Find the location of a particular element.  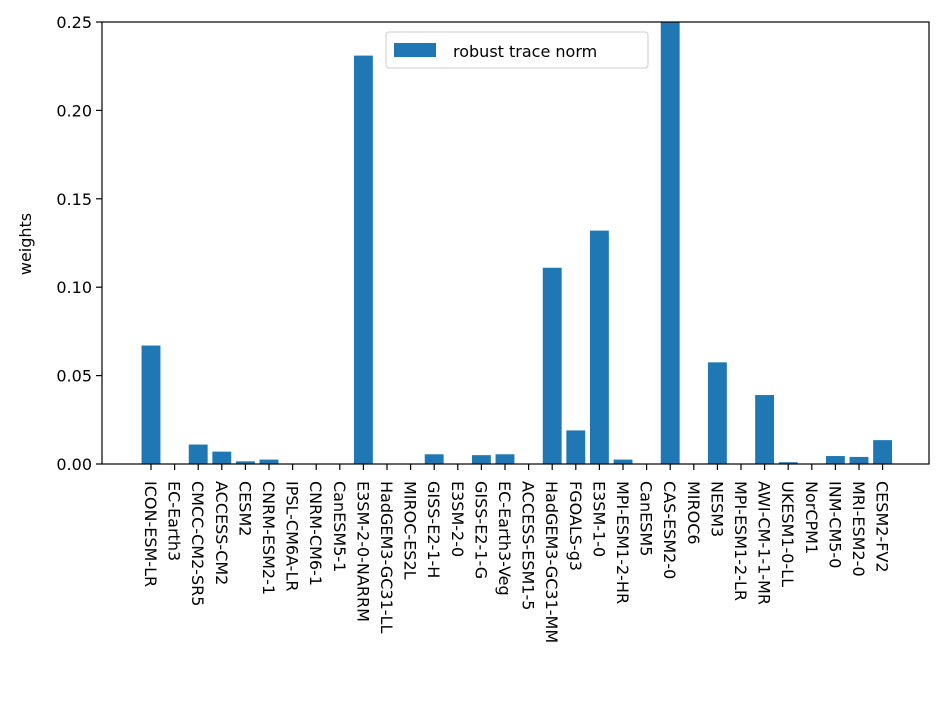

bar-ukesm1-0-ll is located at coordinates (788, 463).